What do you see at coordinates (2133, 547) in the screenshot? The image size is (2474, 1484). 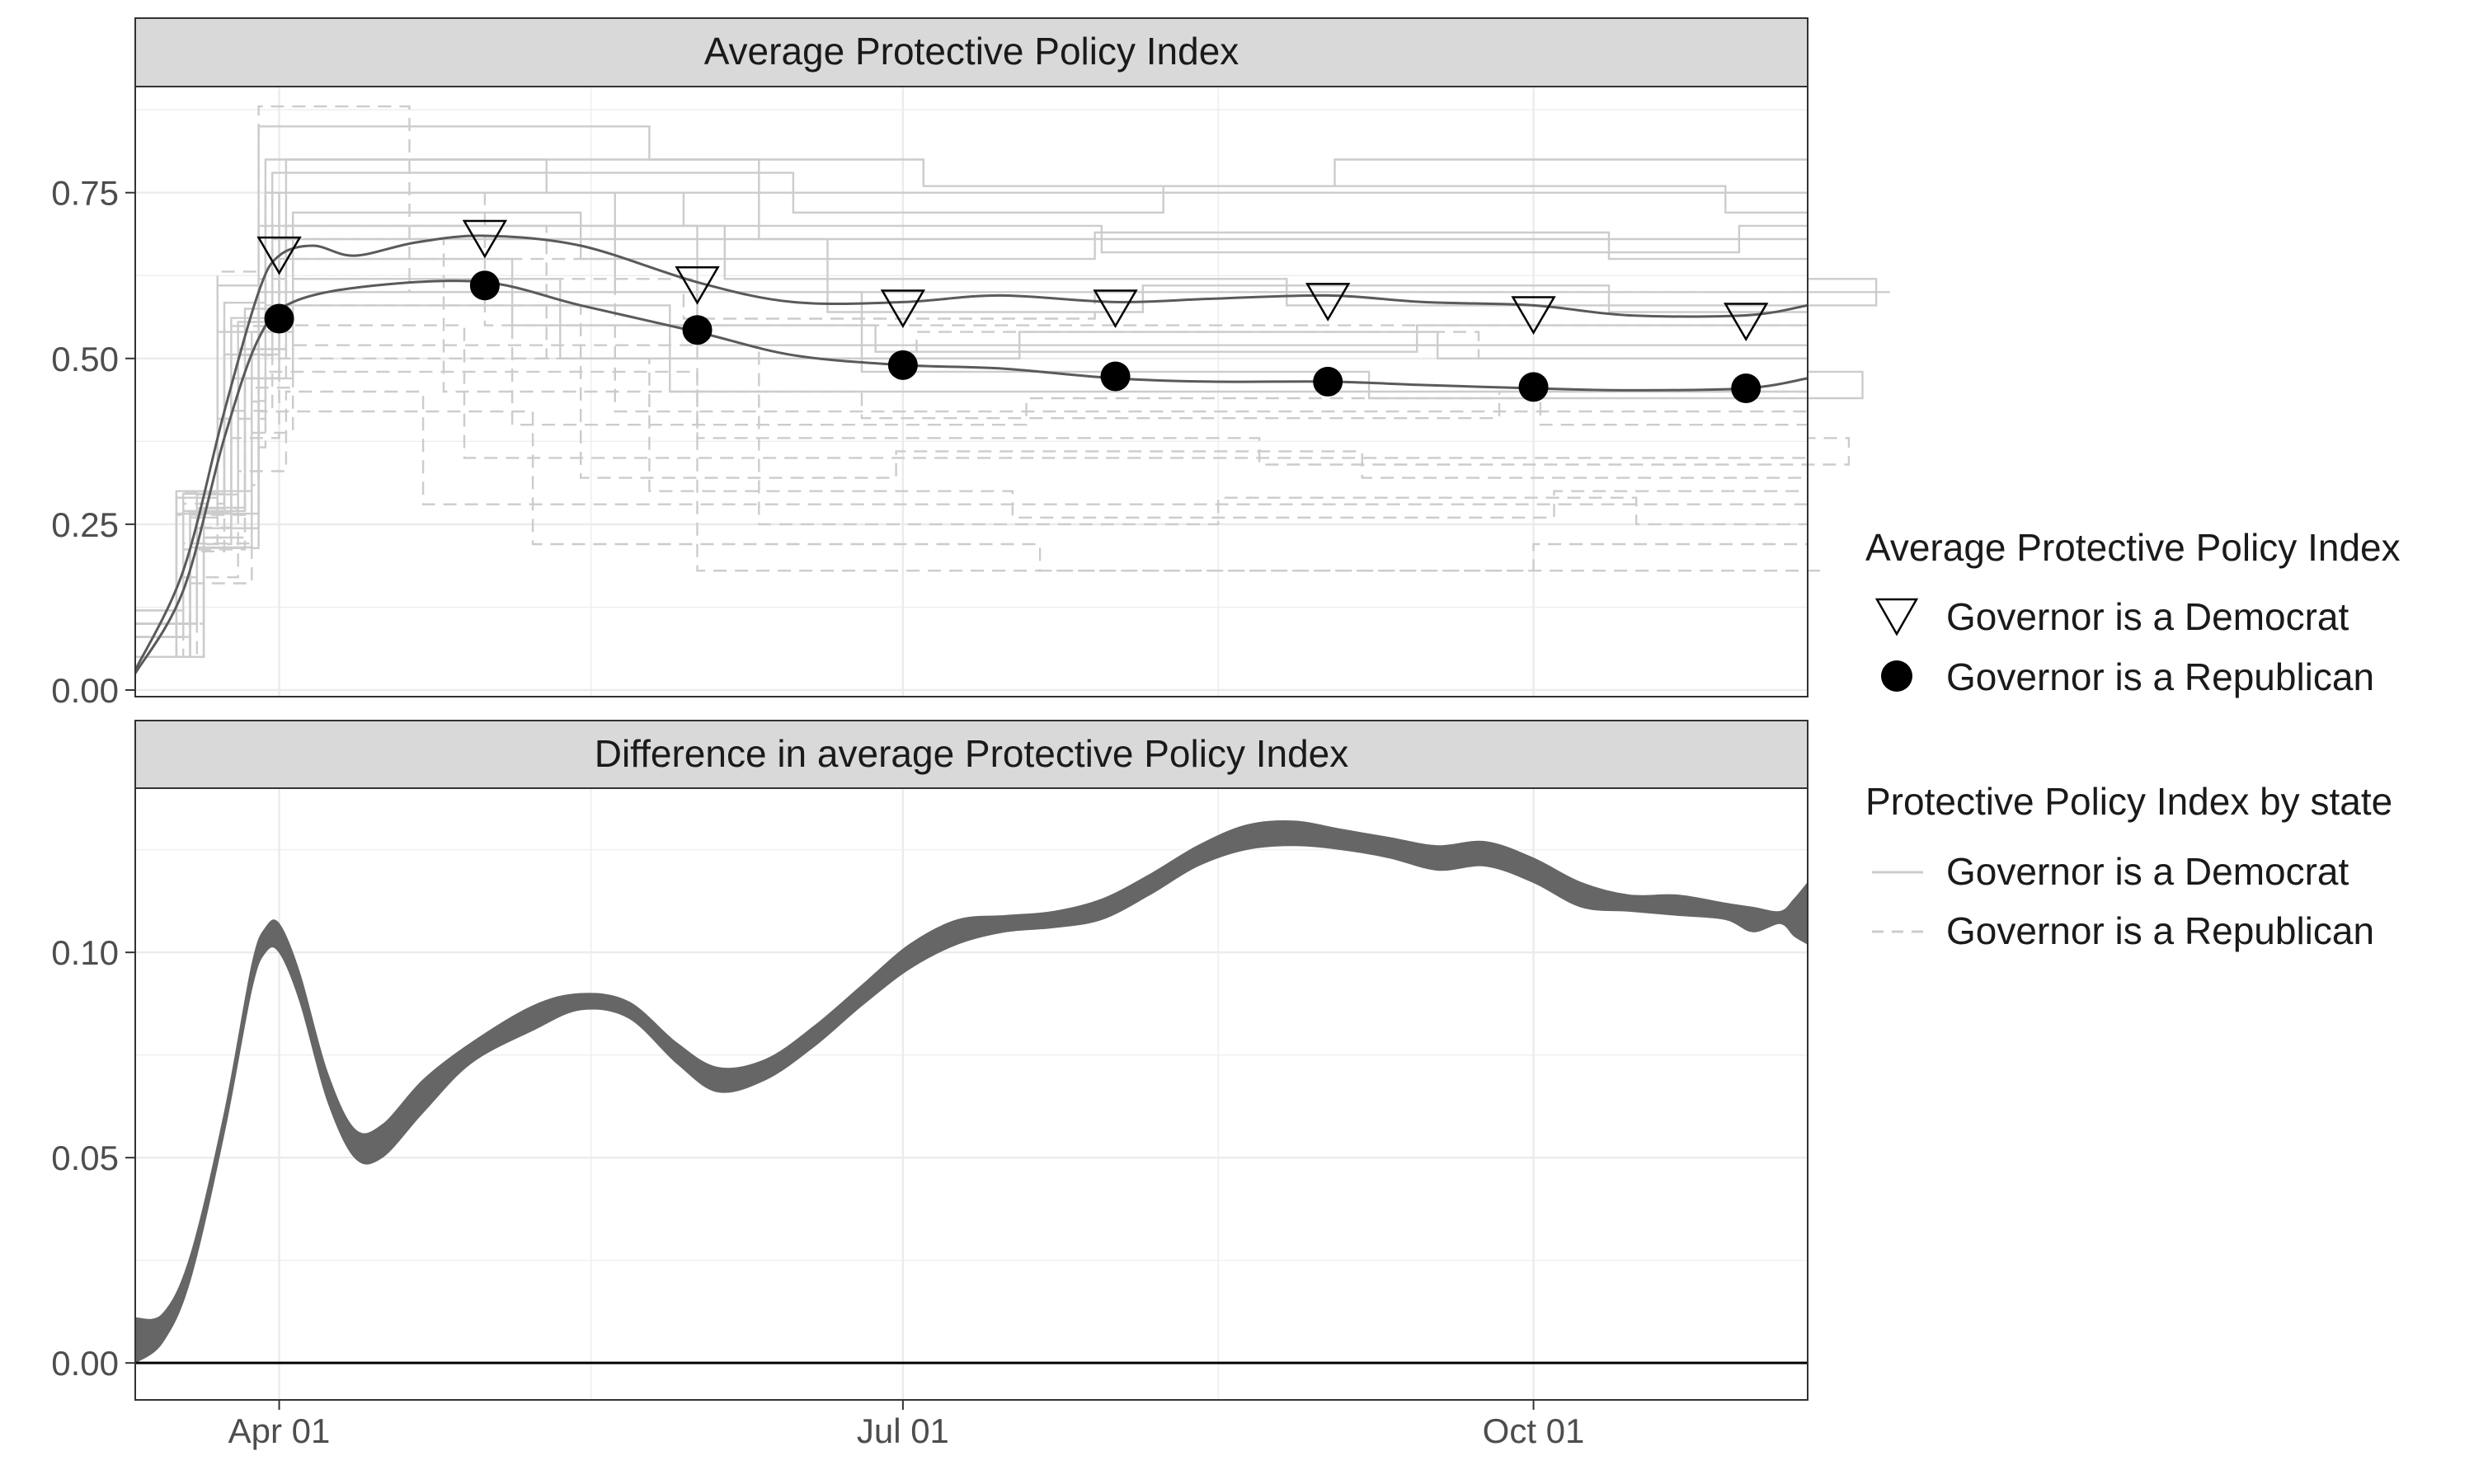 I see `legend-title-average: Average Protective Policy Index` at bounding box center [2133, 547].